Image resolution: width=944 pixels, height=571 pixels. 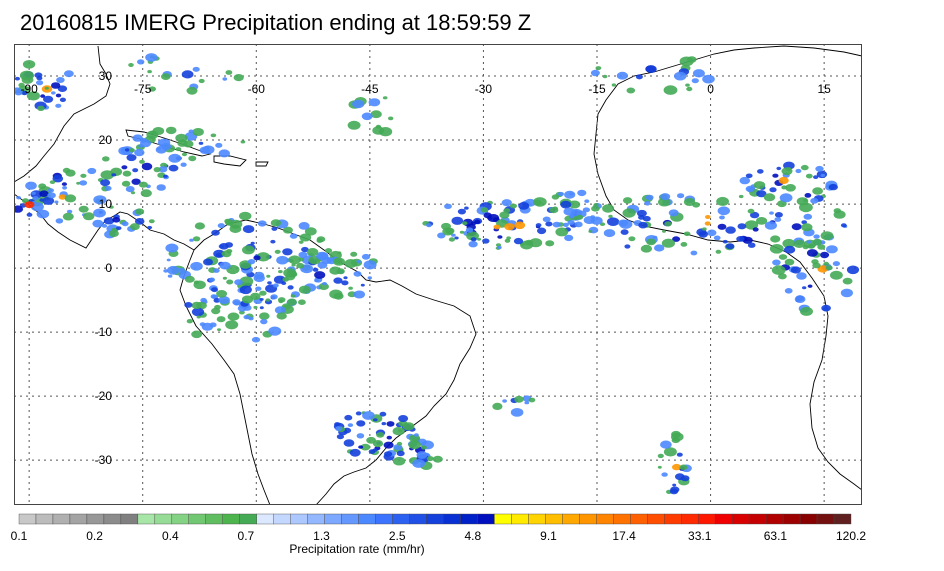 I want to click on colorbar-tick-label: 0.1, so click(x=19, y=536).